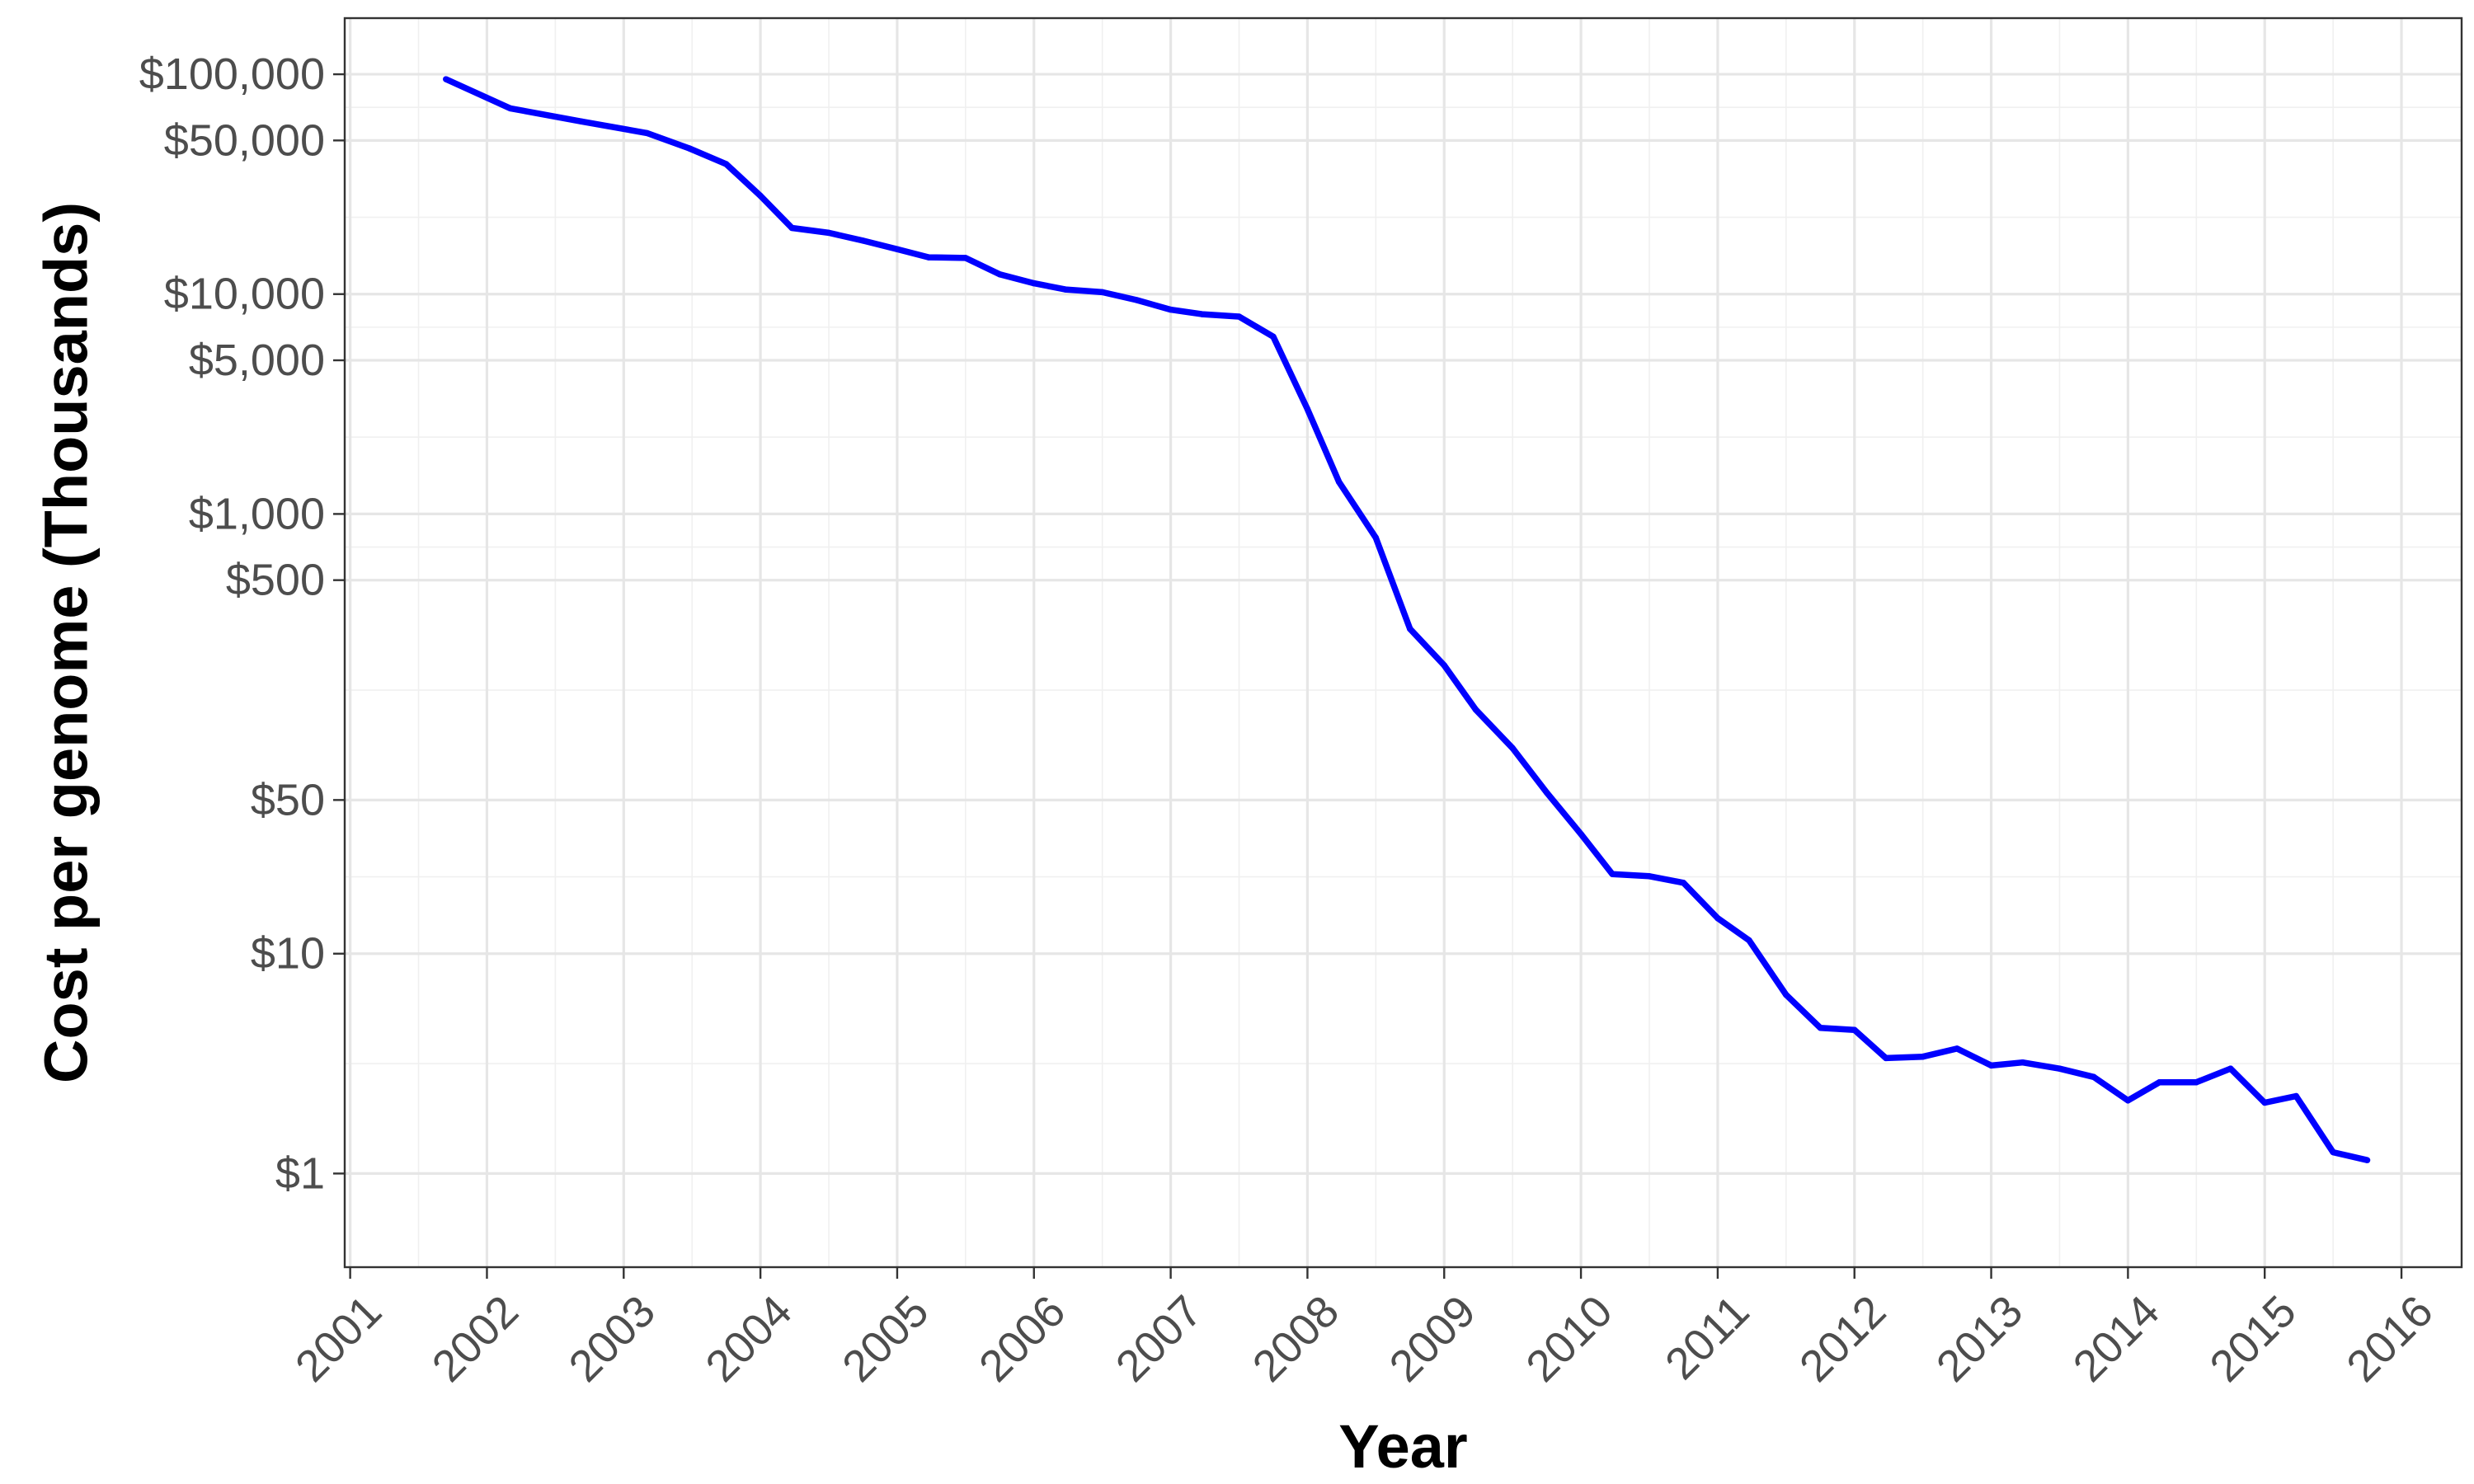  Describe the element at coordinates (257, 360) in the screenshot. I see `y-tick-label: $5,000` at that location.